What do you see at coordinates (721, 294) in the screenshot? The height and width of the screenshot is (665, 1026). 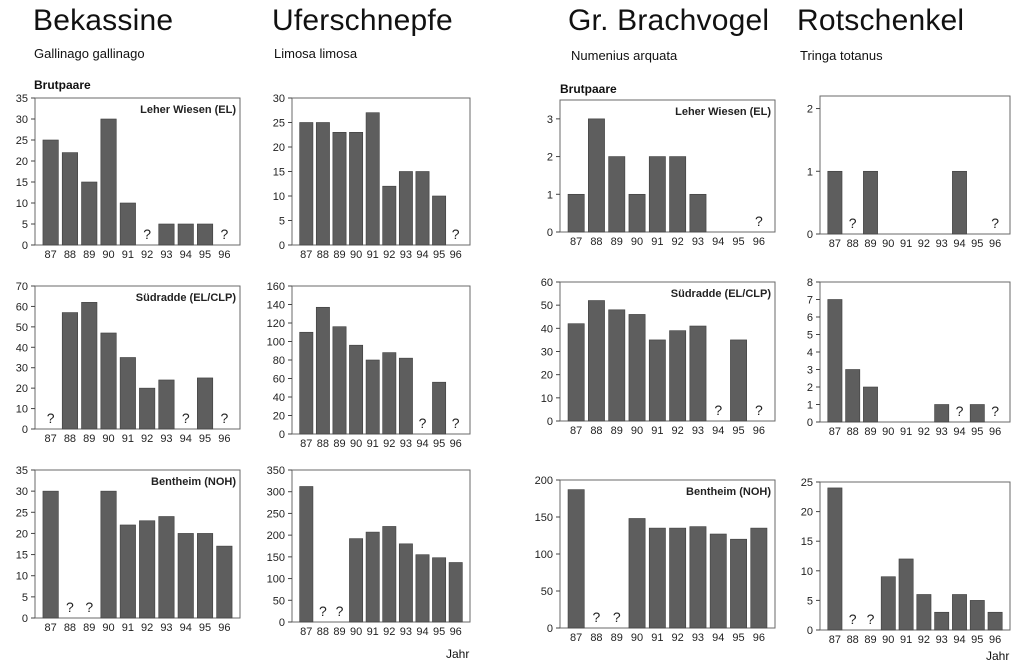 I see `site-label: Südradde (EL/CLP)` at bounding box center [721, 294].